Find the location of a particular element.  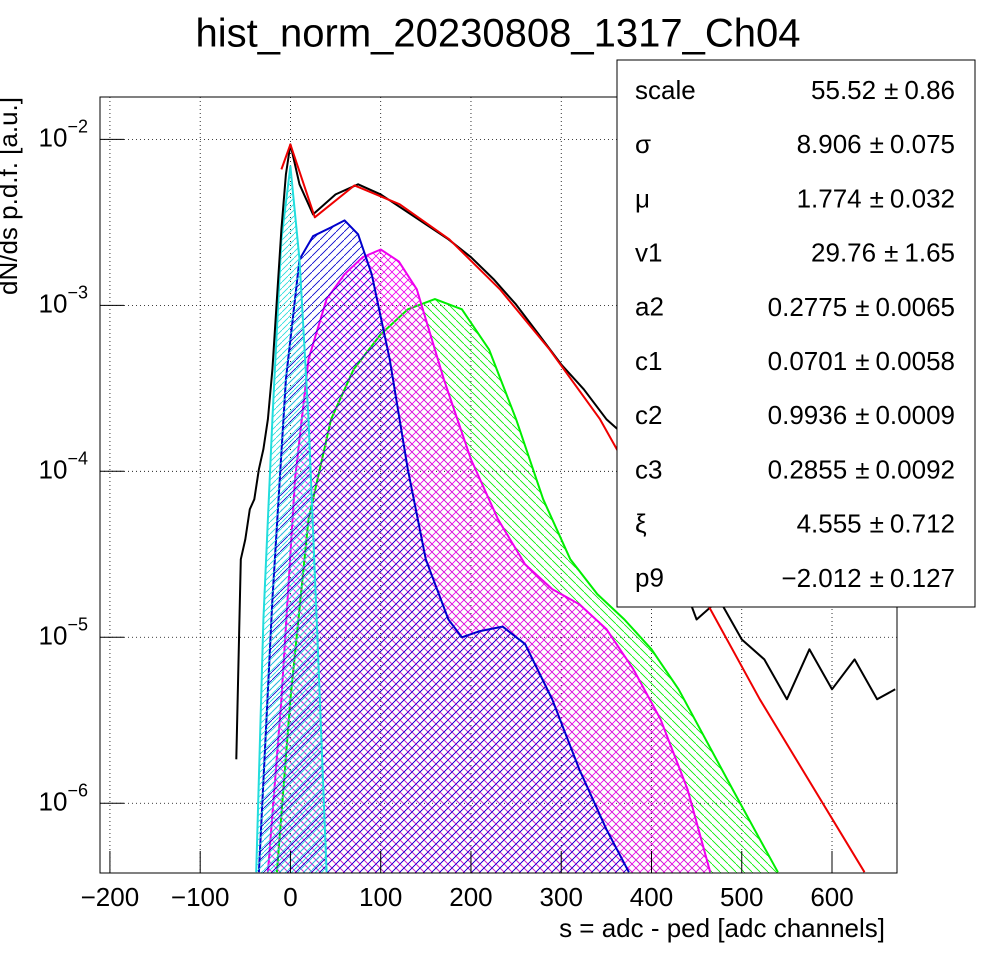

y-tick-exponent: −3 is located at coordinates (77, 292).